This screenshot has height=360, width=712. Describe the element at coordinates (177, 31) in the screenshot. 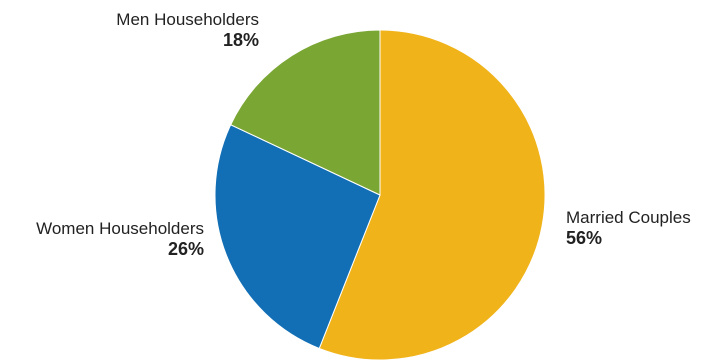

I see `slice-label-men-householders: Men Householders 18%` at that location.